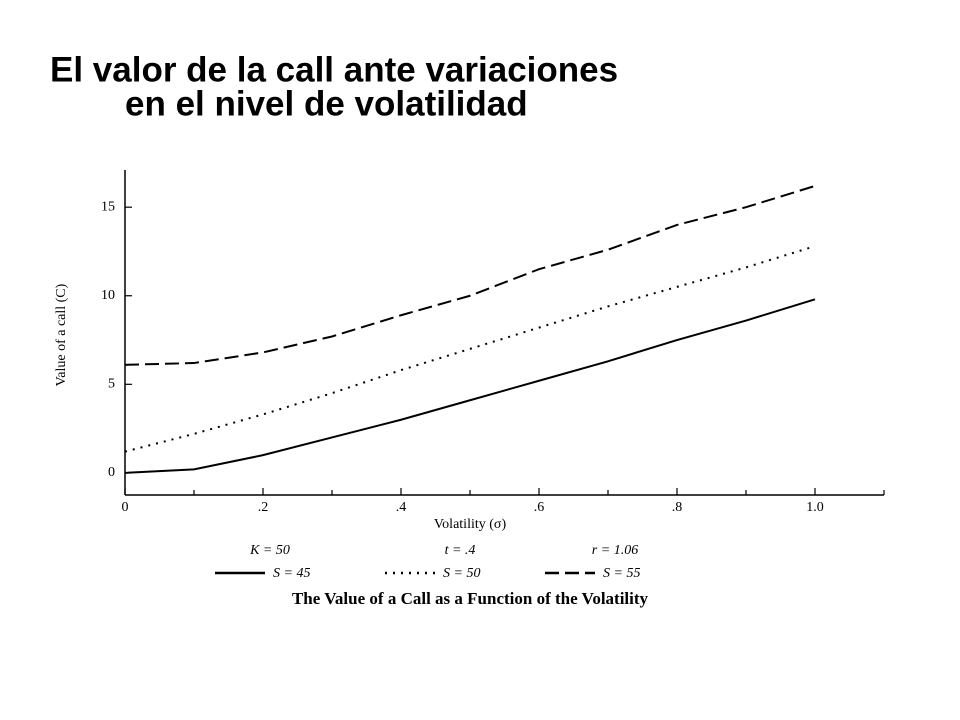 This screenshot has width=960, height=720. I want to click on x-axis-label: Volatility (σ), so click(470, 524).